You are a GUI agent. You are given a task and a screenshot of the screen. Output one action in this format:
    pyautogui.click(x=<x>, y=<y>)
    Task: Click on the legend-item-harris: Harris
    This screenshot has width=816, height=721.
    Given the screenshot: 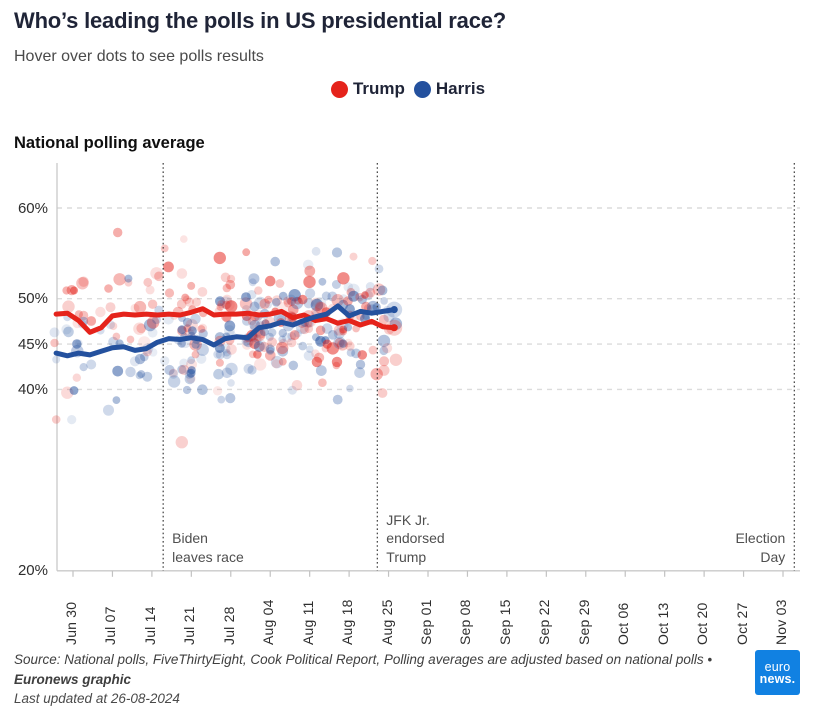 What is the action you would take?
    pyautogui.click(x=449, y=89)
    